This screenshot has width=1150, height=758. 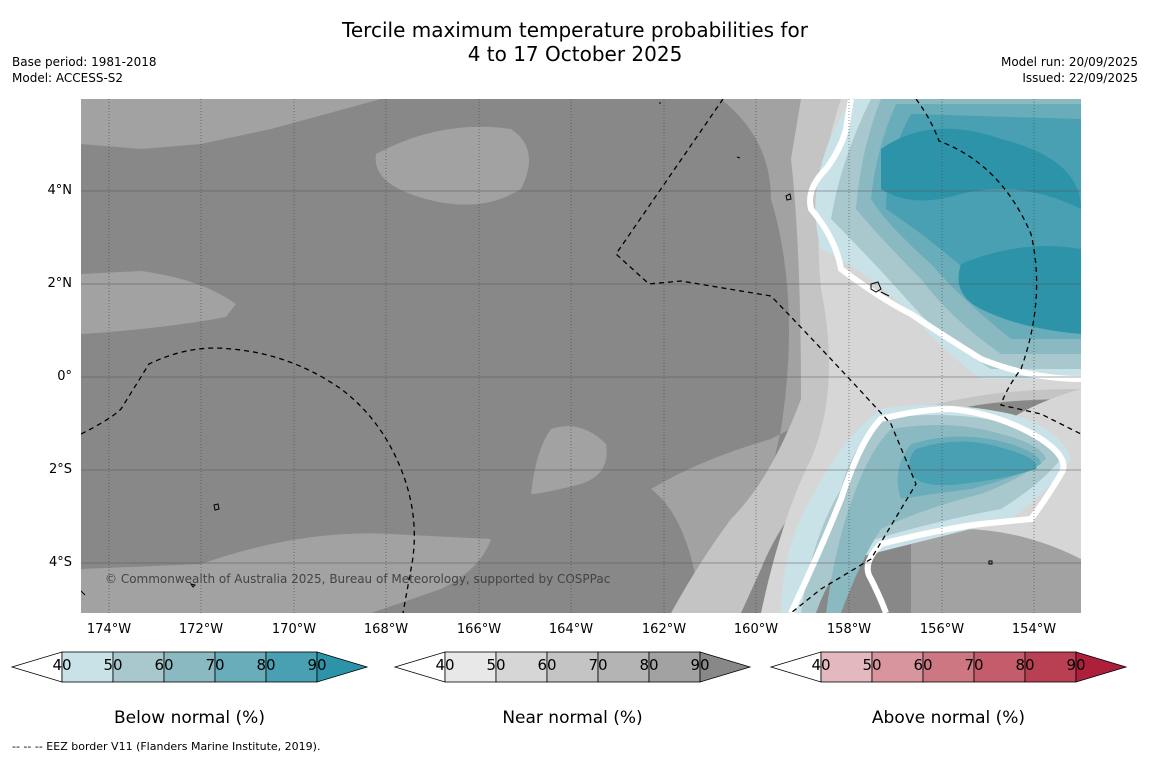 I want to click on eez-border-west, so click(x=248, y=480).